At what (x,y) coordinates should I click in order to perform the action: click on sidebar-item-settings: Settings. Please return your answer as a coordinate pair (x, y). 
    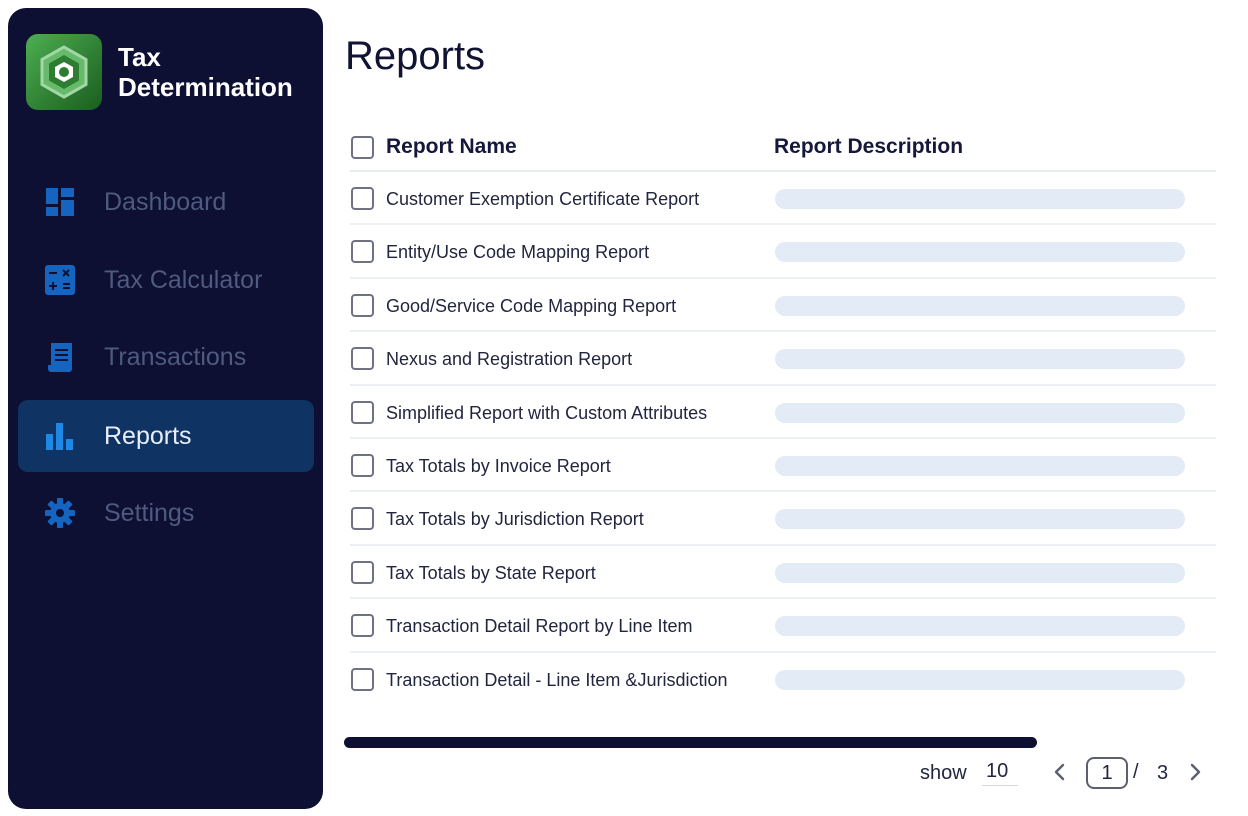
    Looking at the image, I should click on (166, 513).